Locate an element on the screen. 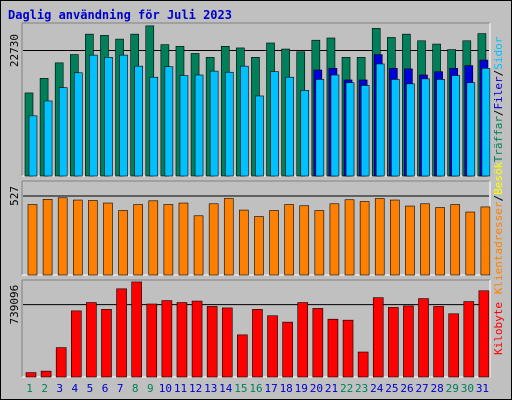  y-tick-label: 527 is located at coordinates (14, 196).